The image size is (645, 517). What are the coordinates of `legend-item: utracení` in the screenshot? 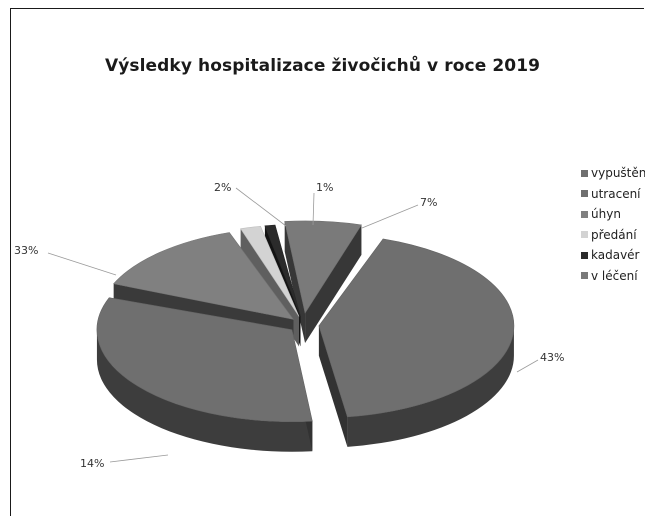 It's located at (613, 194).